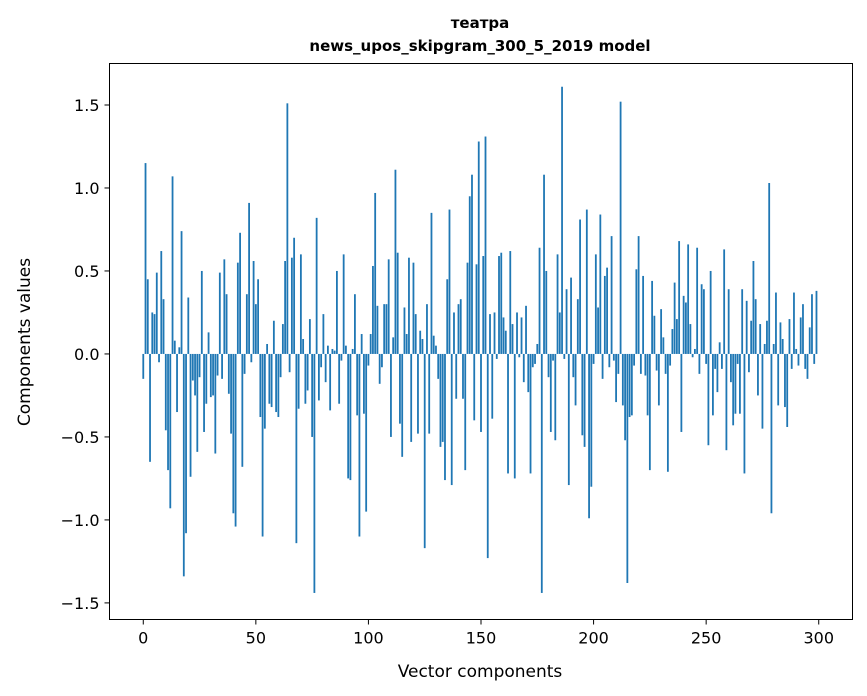 This screenshot has width=867, height=696. What do you see at coordinates (80, 520) in the screenshot?
I see `y-tick-label: −1.0` at bounding box center [80, 520].